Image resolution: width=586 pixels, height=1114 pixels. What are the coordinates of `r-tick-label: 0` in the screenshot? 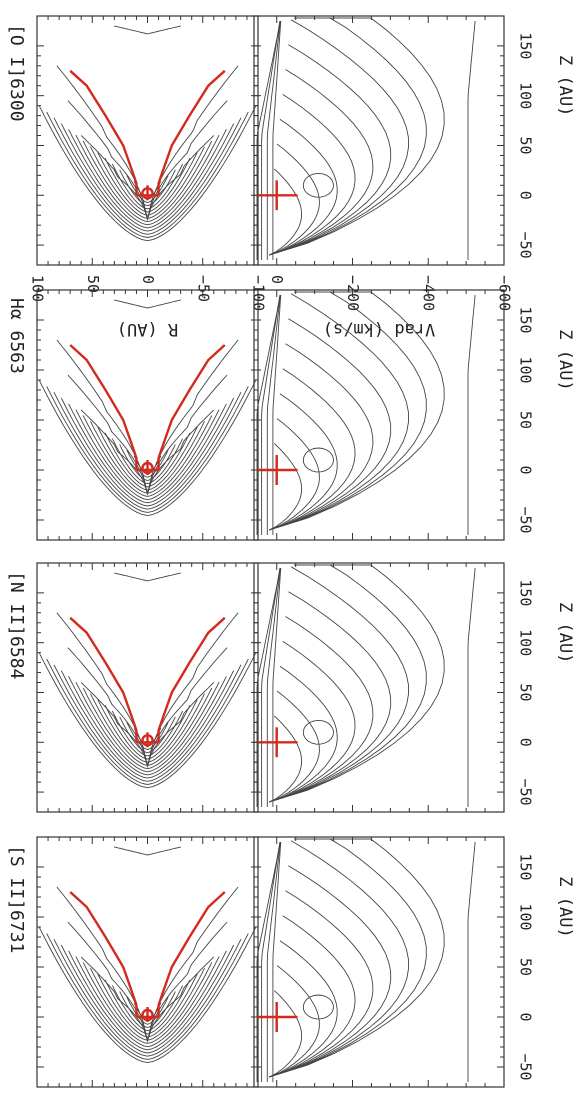 It's located at (148, 279).